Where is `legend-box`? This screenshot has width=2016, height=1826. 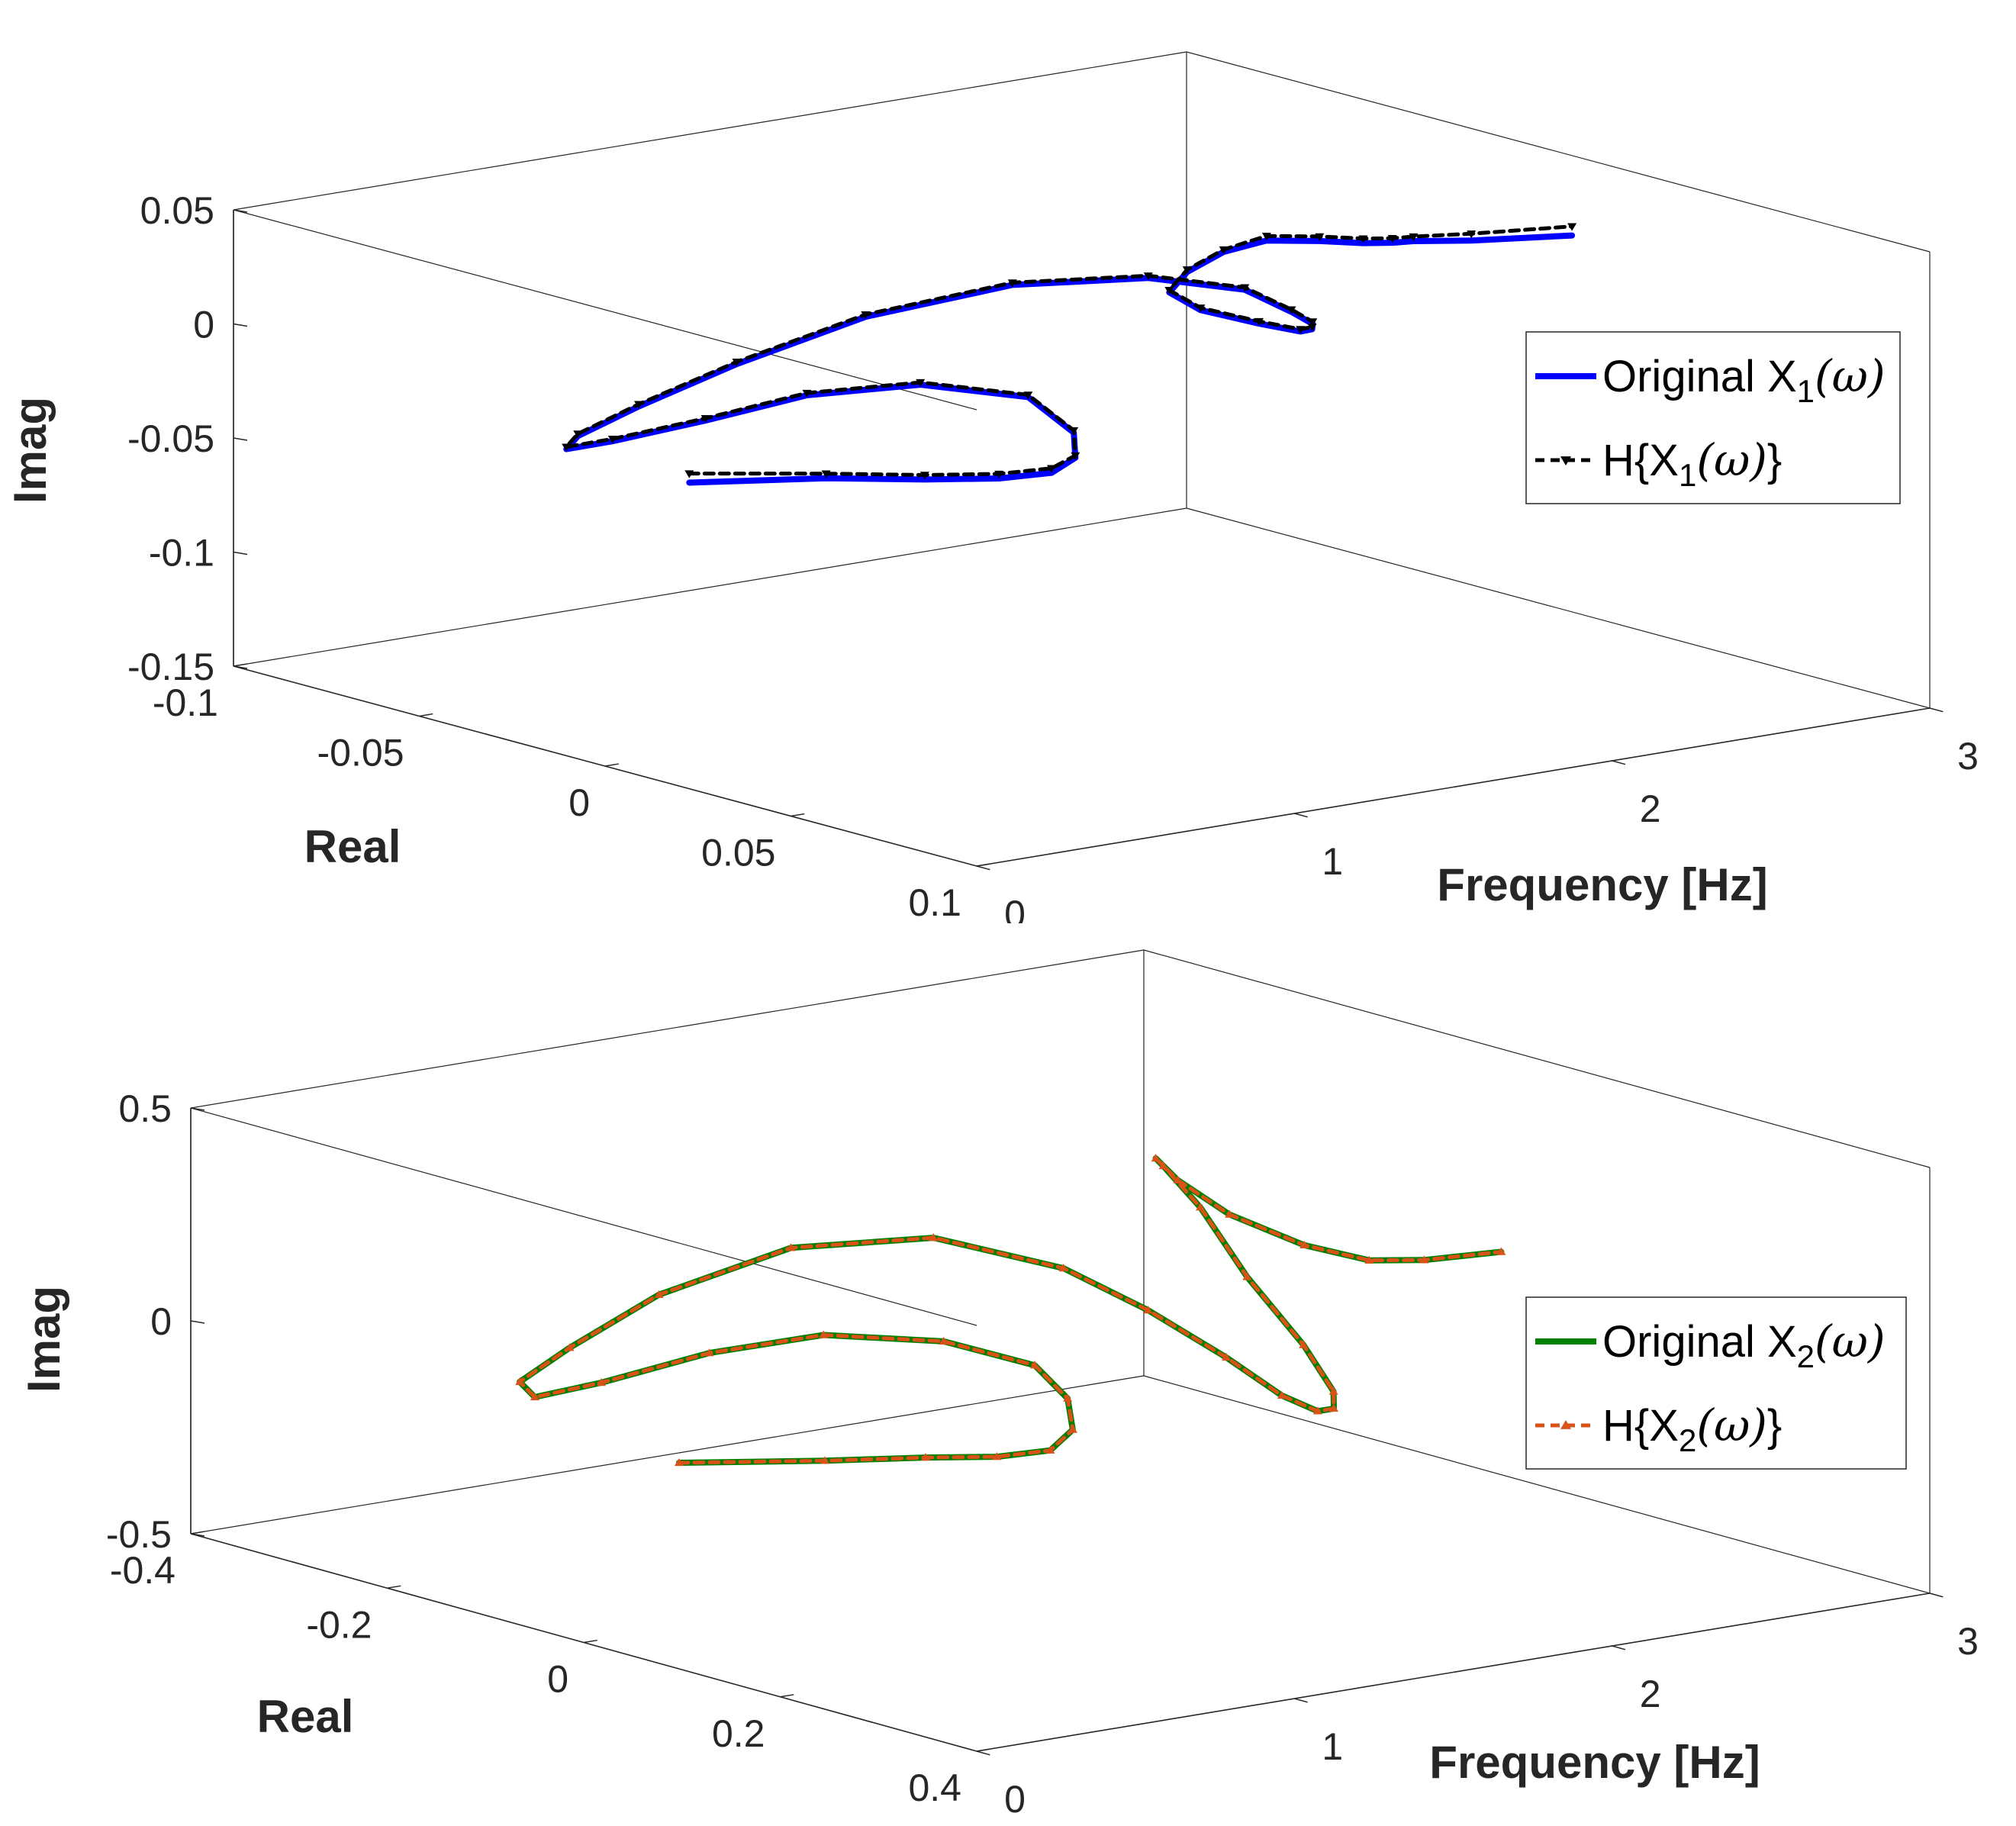
legend-box is located at coordinates (1716, 1383).